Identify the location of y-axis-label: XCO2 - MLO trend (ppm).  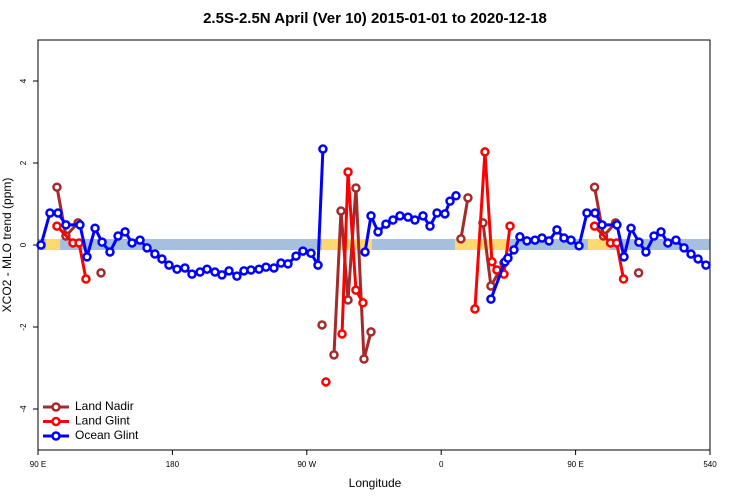
(7, 245).